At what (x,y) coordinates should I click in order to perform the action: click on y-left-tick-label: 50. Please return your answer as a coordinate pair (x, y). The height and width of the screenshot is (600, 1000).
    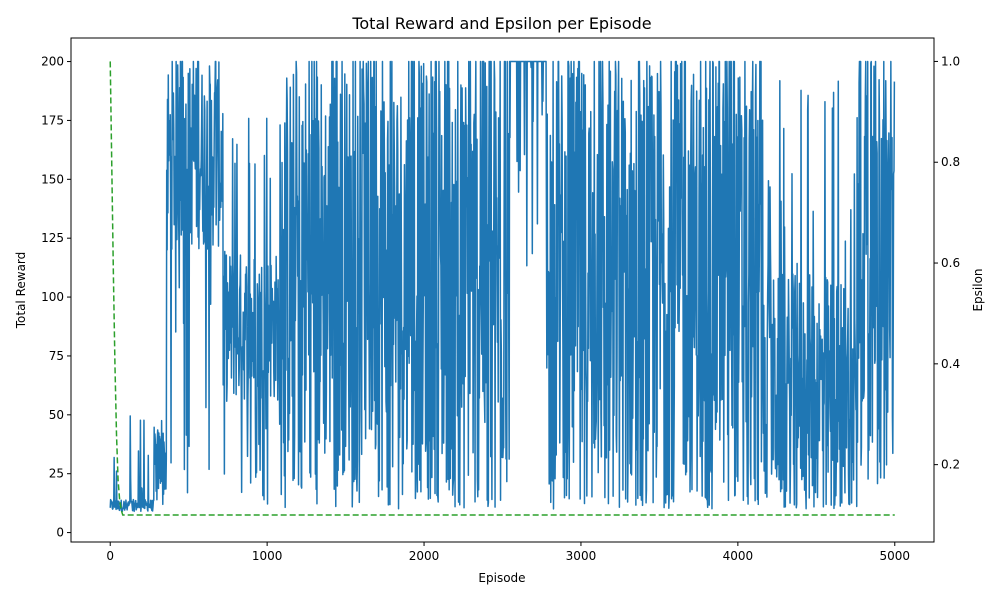
    Looking at the image, I should click on (56, 415).